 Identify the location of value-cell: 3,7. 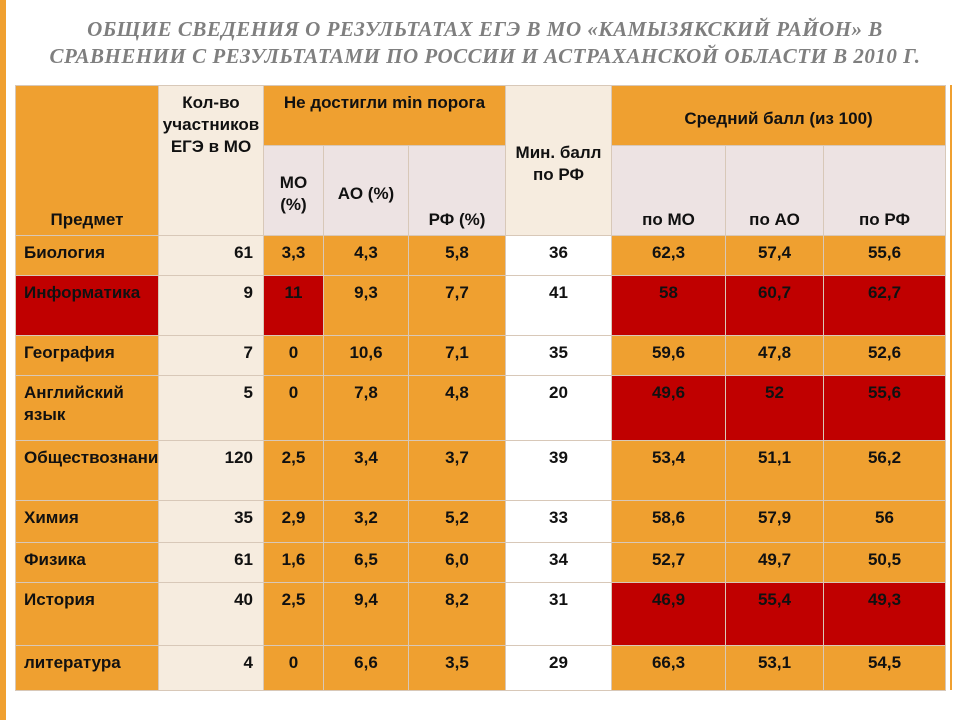
(457, 470).